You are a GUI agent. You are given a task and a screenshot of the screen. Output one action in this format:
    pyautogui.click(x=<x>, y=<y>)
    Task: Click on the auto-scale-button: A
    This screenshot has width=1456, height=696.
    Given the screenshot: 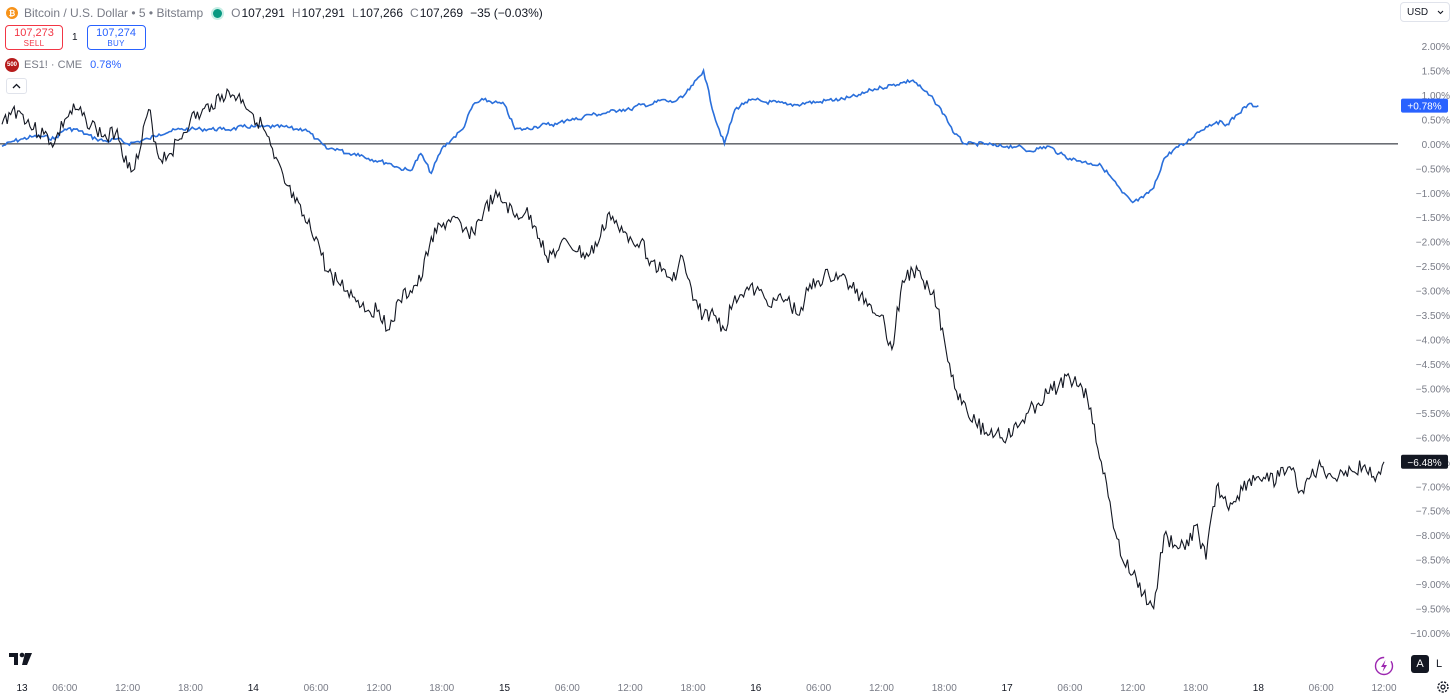 What is the action you would take?
    pyautogui.click(x=1420, y=664)
    